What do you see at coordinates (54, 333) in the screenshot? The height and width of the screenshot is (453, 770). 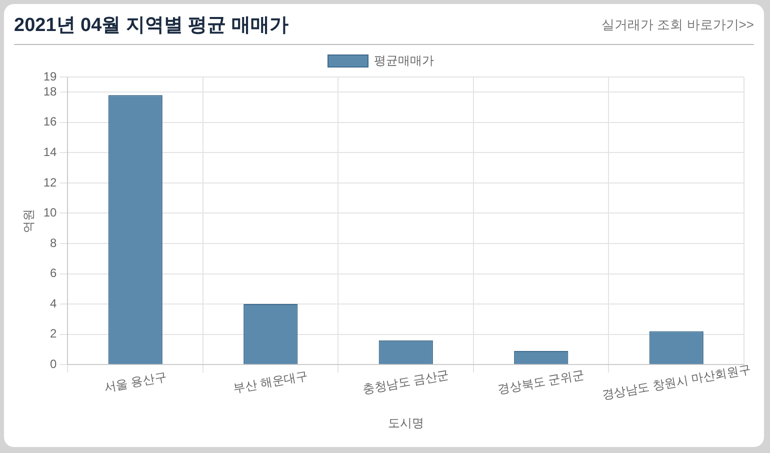 I see `y-tick-label: 2` at bounding box center [54, 333].